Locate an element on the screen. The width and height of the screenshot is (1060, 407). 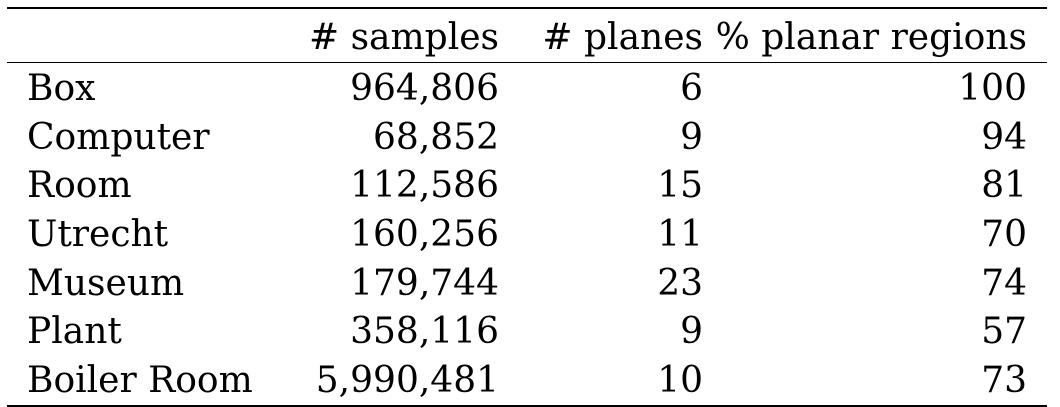
cell-planar-regions: 94 is located at coordinates (1004, 137).